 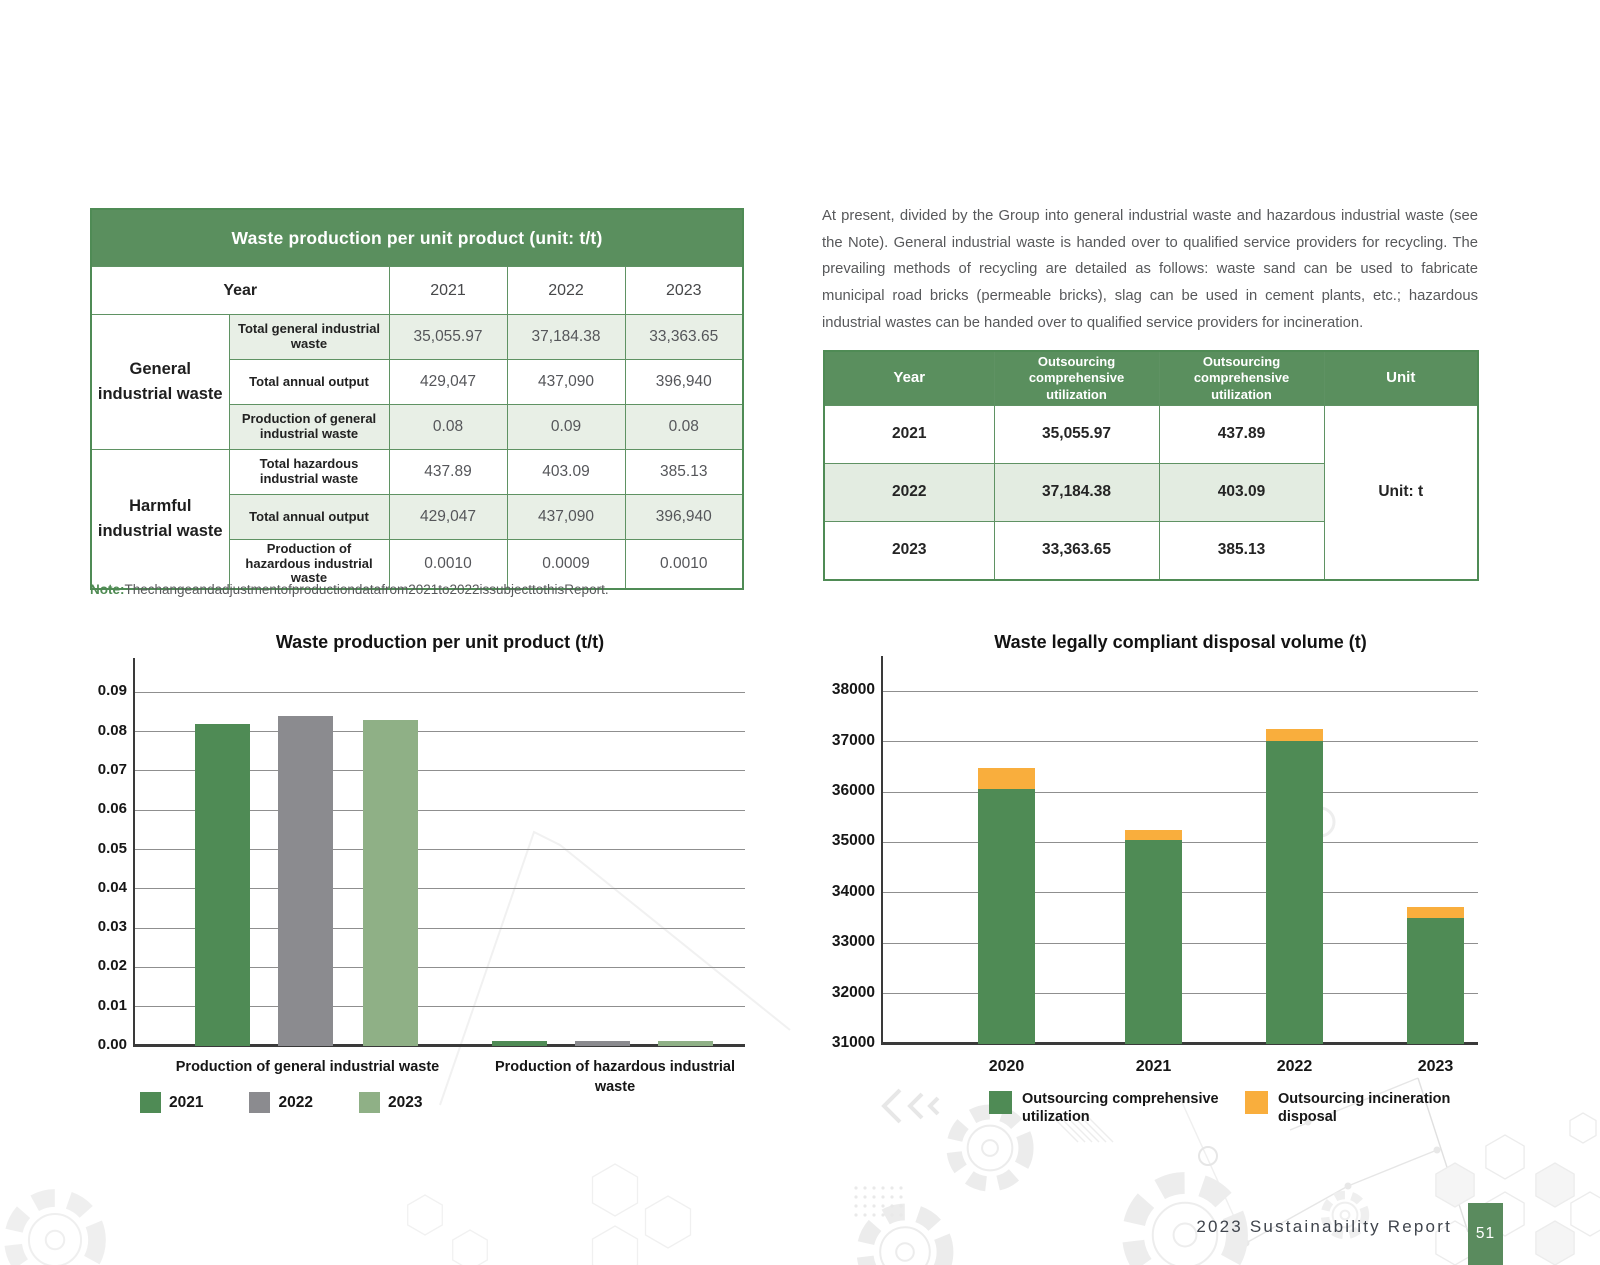 What do you see at coordinates (1256, 1102) in the screenshot?
I see `legend-swatch-incineration` at bounding box center [1256, 1102].